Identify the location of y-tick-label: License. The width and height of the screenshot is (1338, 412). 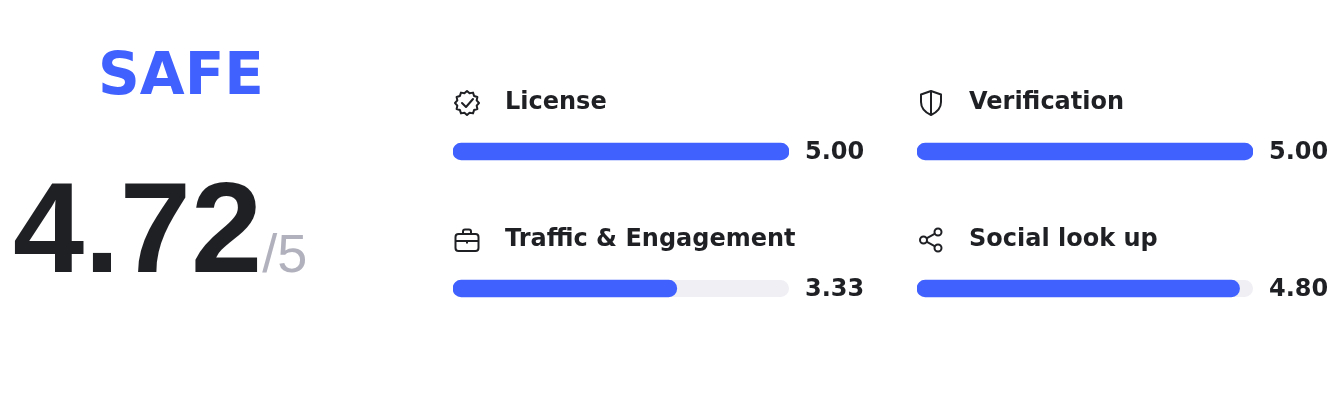
(556, 100).